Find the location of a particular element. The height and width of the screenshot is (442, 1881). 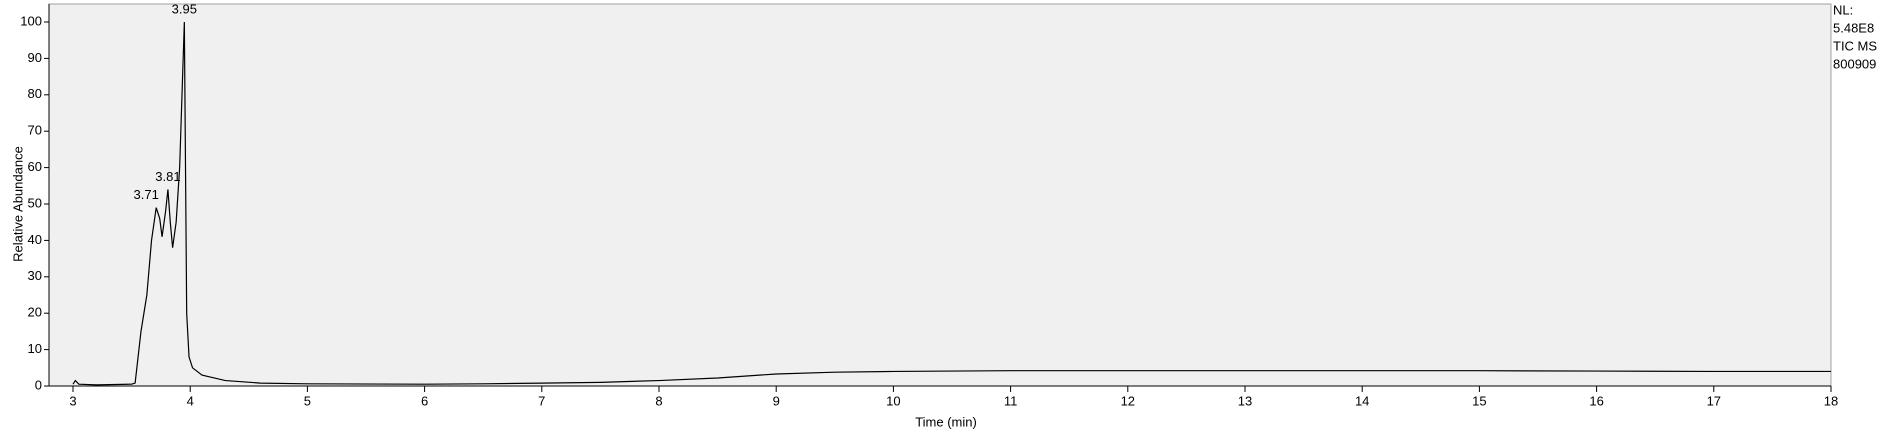

y-tick-label: 100 is located at coordinates (31, 20).